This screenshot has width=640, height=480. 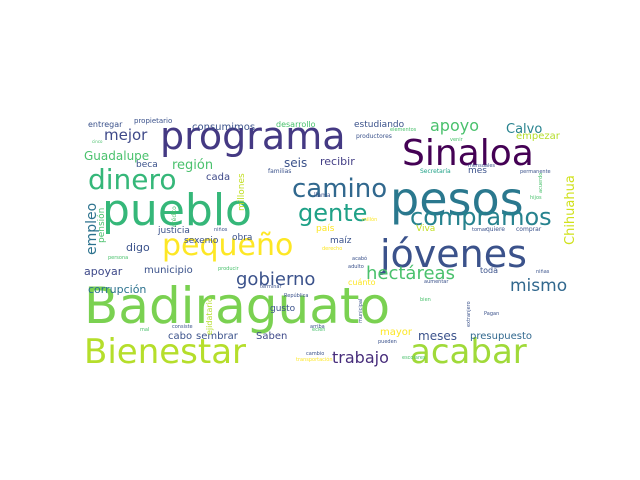 I want to click on word-obra: obra, so click(x=242, y=238).